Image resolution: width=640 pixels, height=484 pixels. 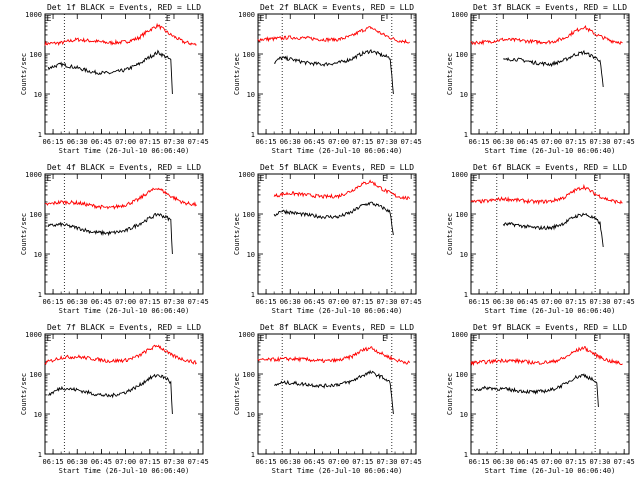 What do you see at coordinates (550, 7) in the screenshot?
I see `chart-title: Det 3f BLACK = Events, RED = LLD` at bounding box center [550, 7].